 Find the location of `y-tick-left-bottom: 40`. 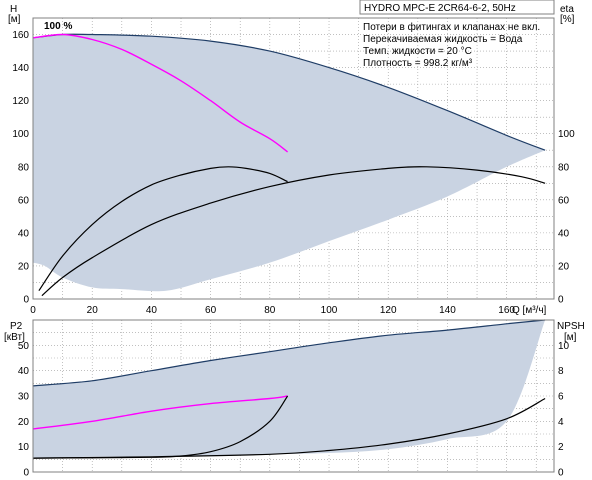

y-tick-left-bottom: 40 is located at coordinates (24, 371).